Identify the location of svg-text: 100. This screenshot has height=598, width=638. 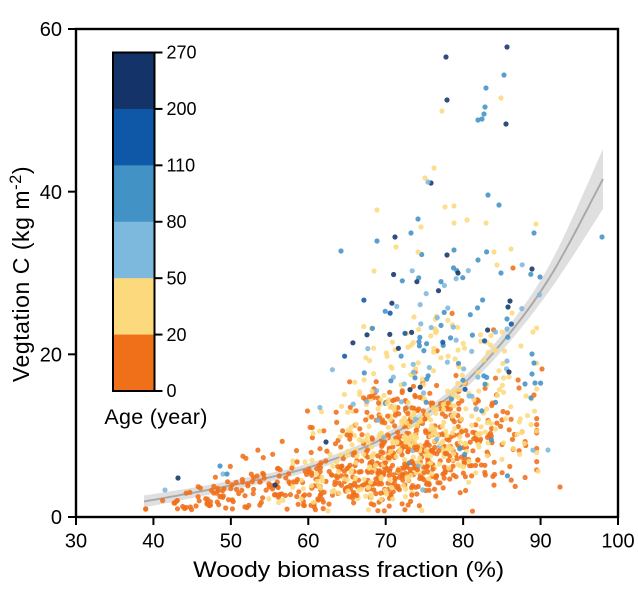
(617, 541).